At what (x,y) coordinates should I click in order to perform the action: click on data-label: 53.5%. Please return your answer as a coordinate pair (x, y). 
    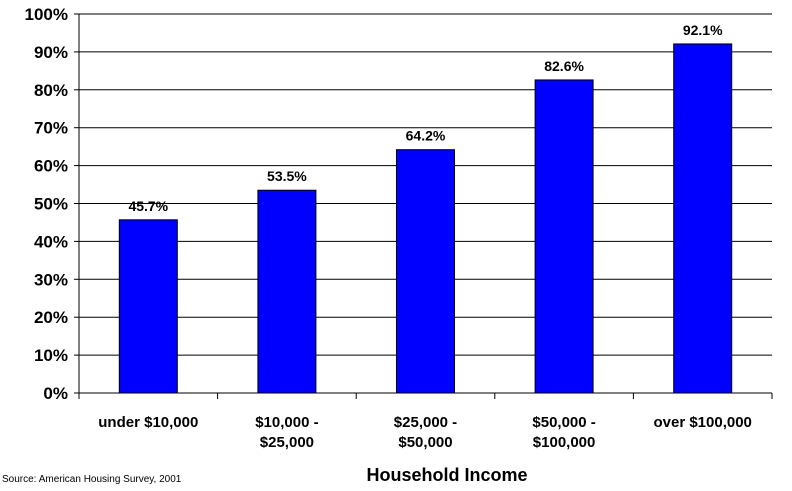
    Looking at the image, I should click on (287, 176).